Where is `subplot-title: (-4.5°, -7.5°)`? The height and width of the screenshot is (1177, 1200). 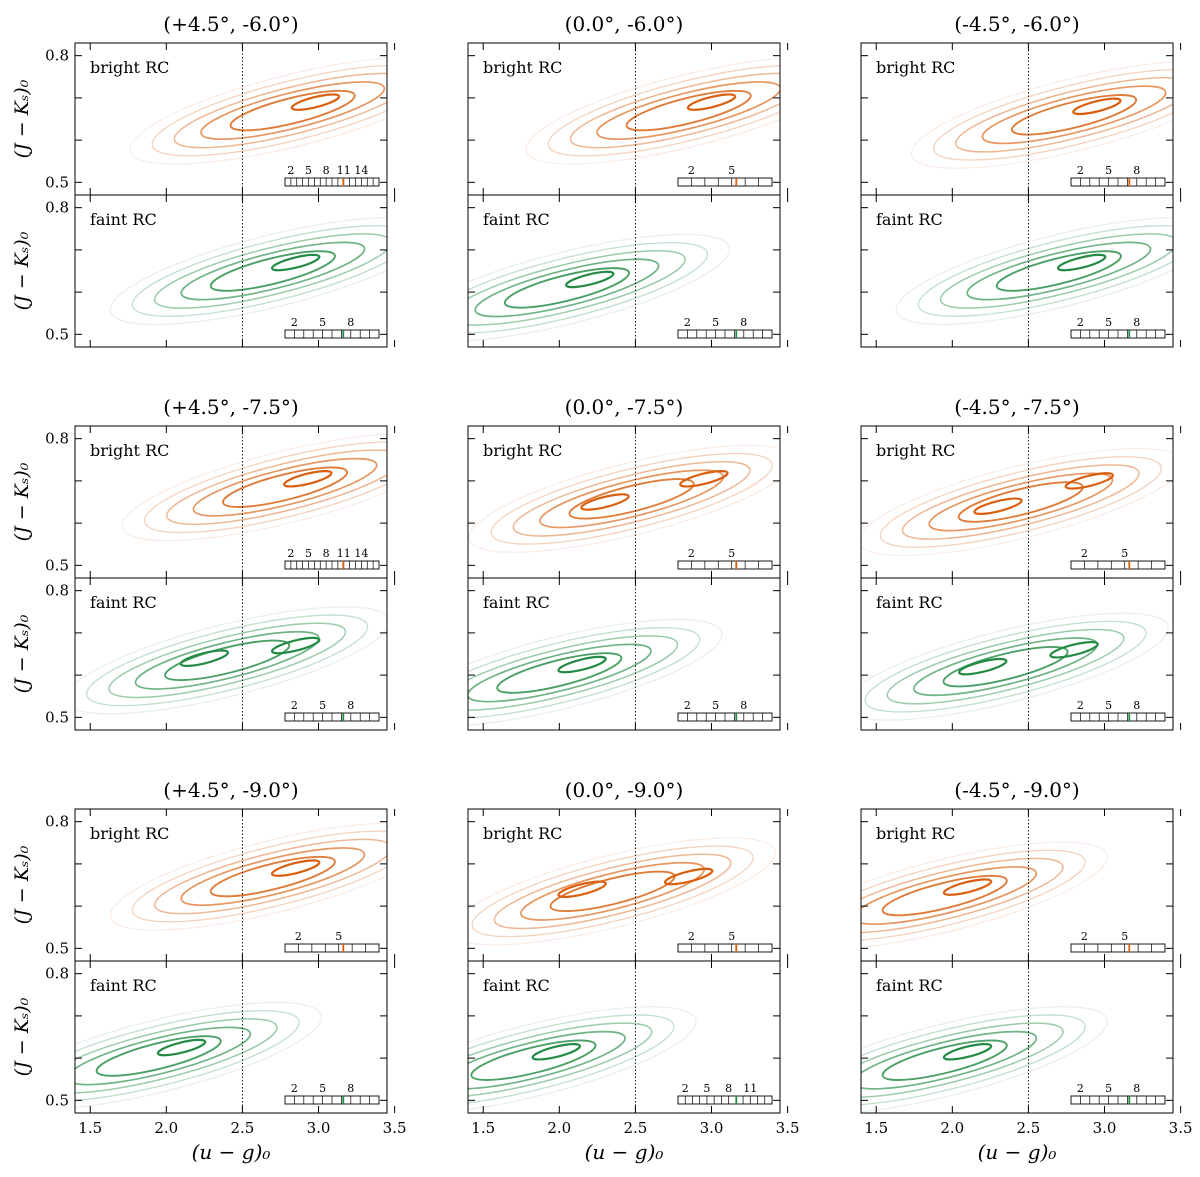 subplot-title: (-4.5°, -7.5°) is located at coordinates (1016, 407).